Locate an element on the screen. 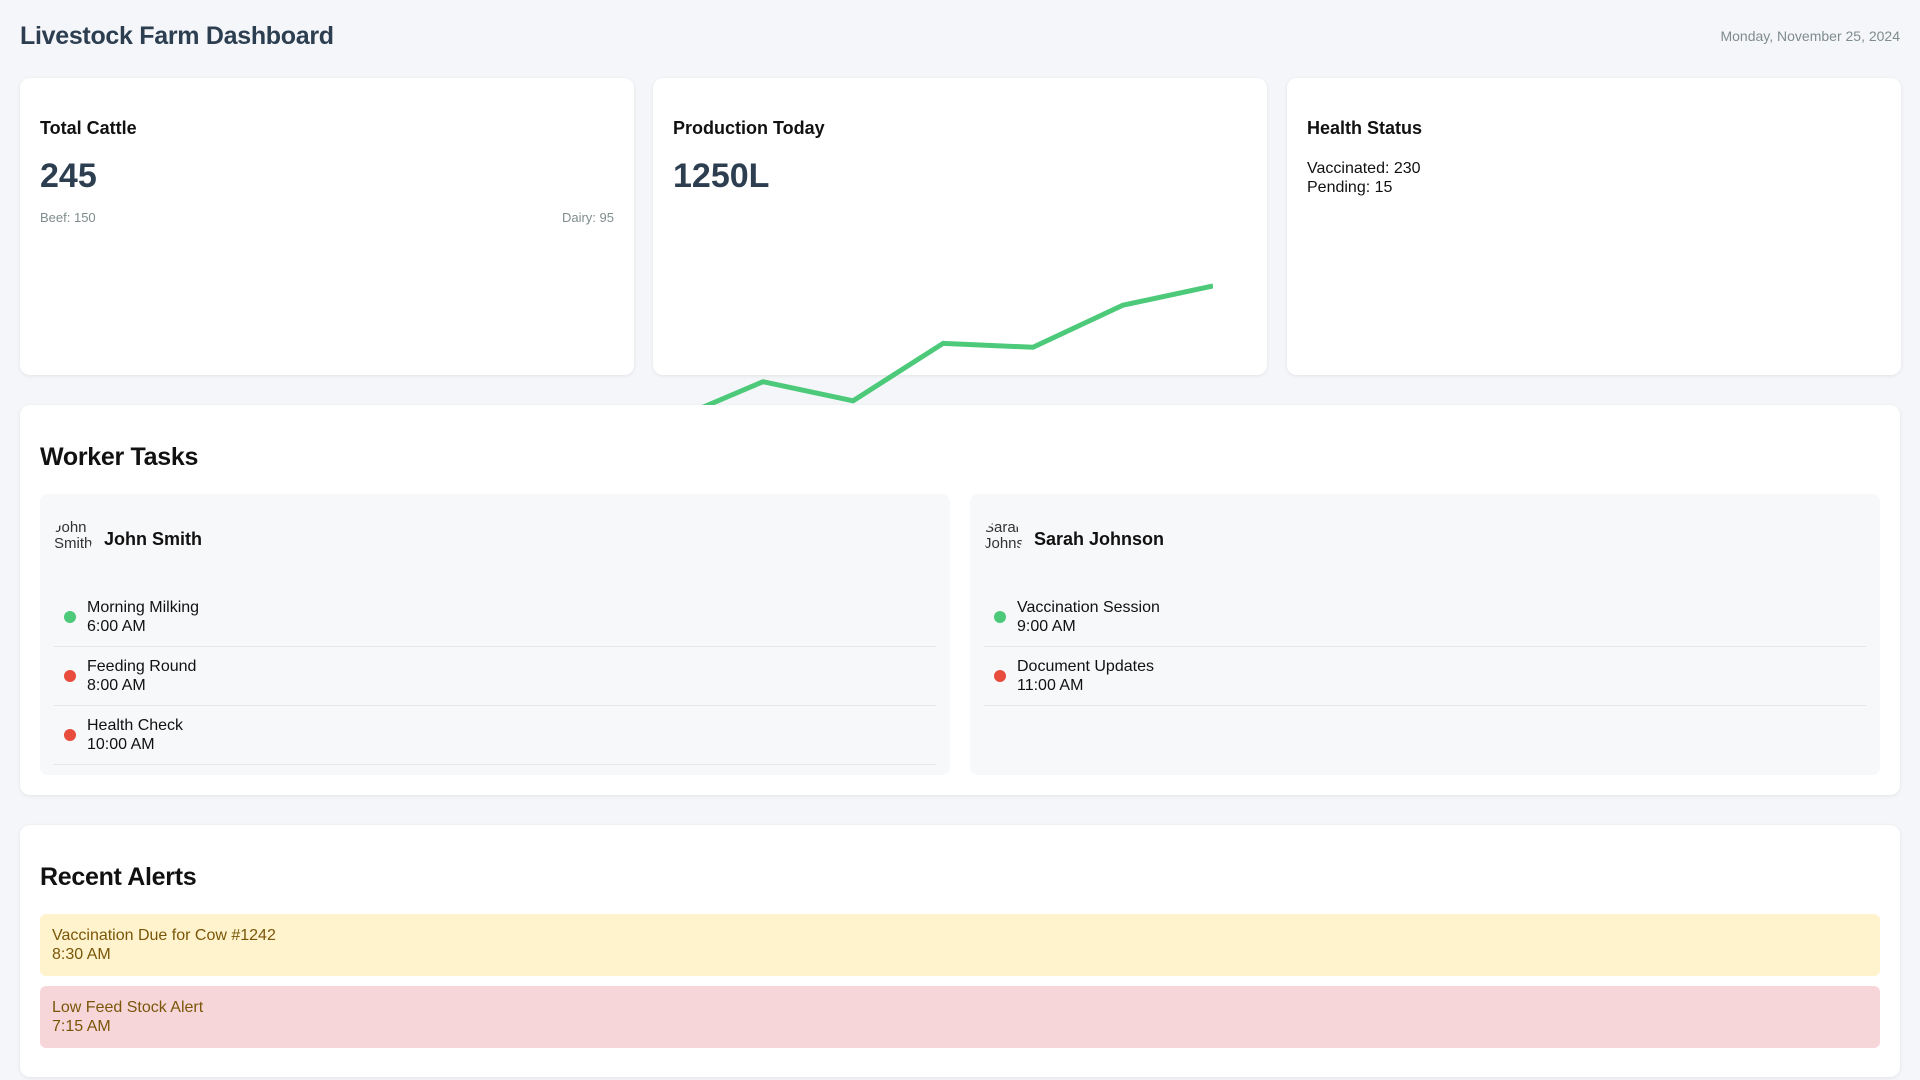  task-item: Feeding Round 8:00 AM is located at coordinates (495, 676).